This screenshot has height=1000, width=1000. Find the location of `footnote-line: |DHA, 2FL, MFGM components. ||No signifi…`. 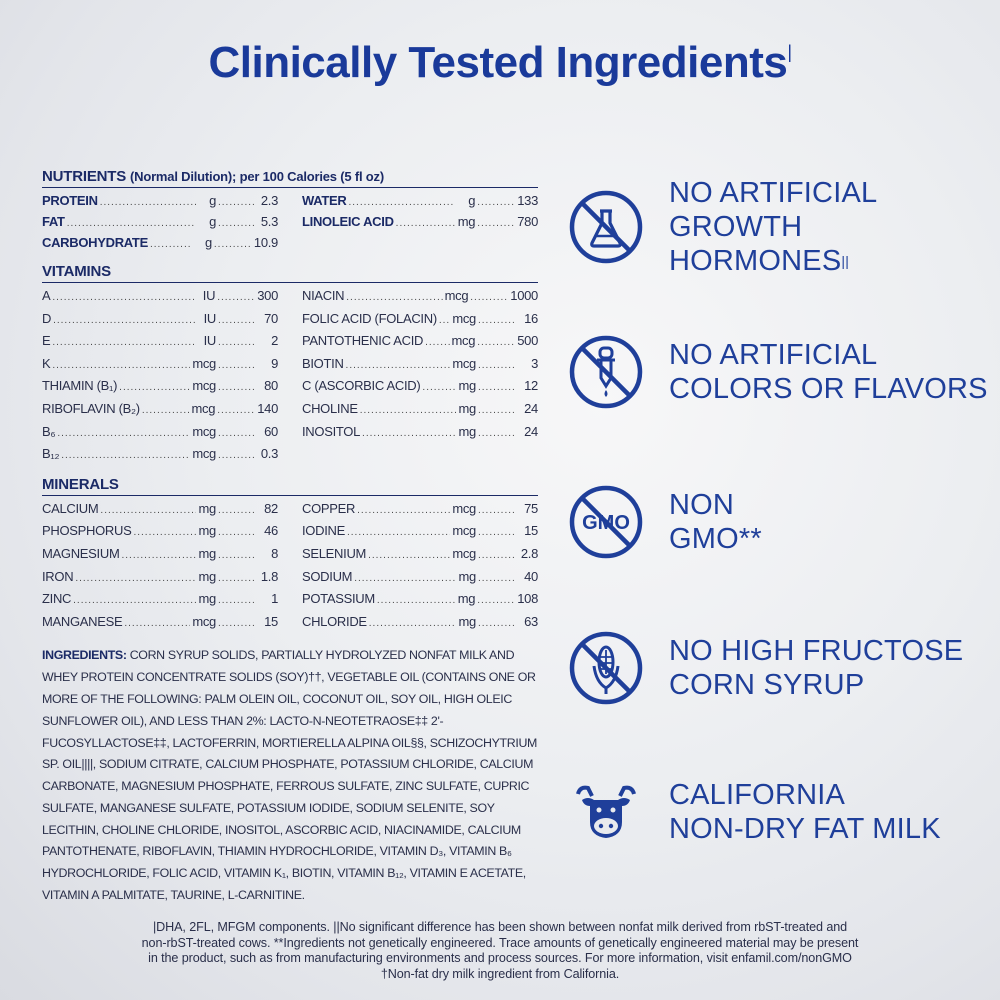

footnote-line: |DHA, 2FL, MFGM components. ||No signifi… is located at coordinates (500, 927).